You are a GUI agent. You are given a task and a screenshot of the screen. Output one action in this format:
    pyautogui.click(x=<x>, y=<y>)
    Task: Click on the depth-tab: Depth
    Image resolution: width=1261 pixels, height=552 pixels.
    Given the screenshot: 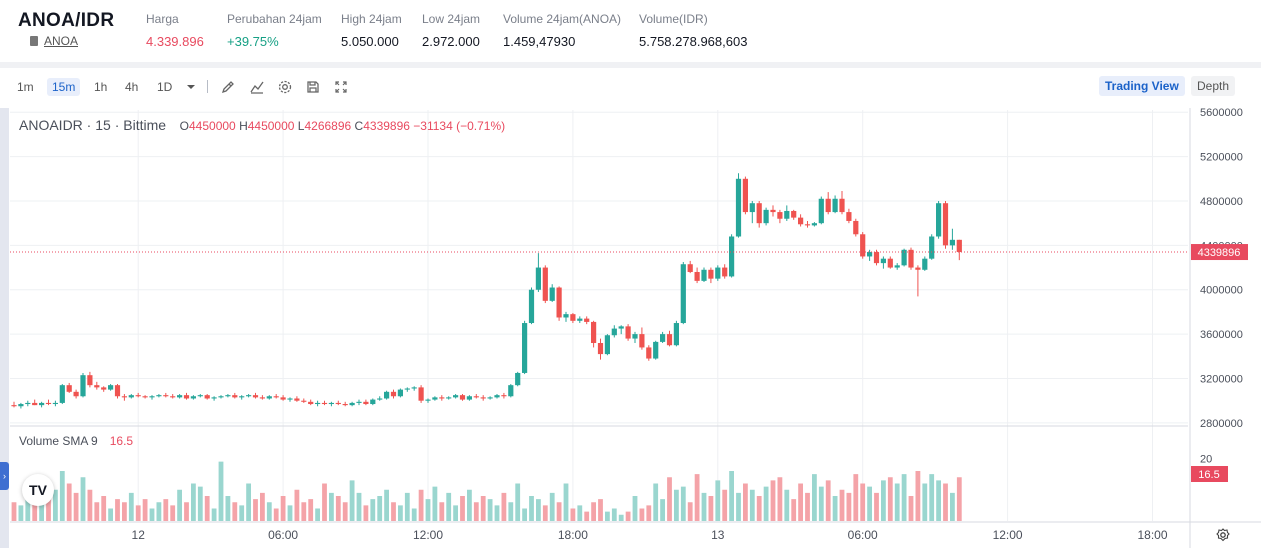 What is the action you would take?
    pyautogui.click(x=1213, y=86)
    